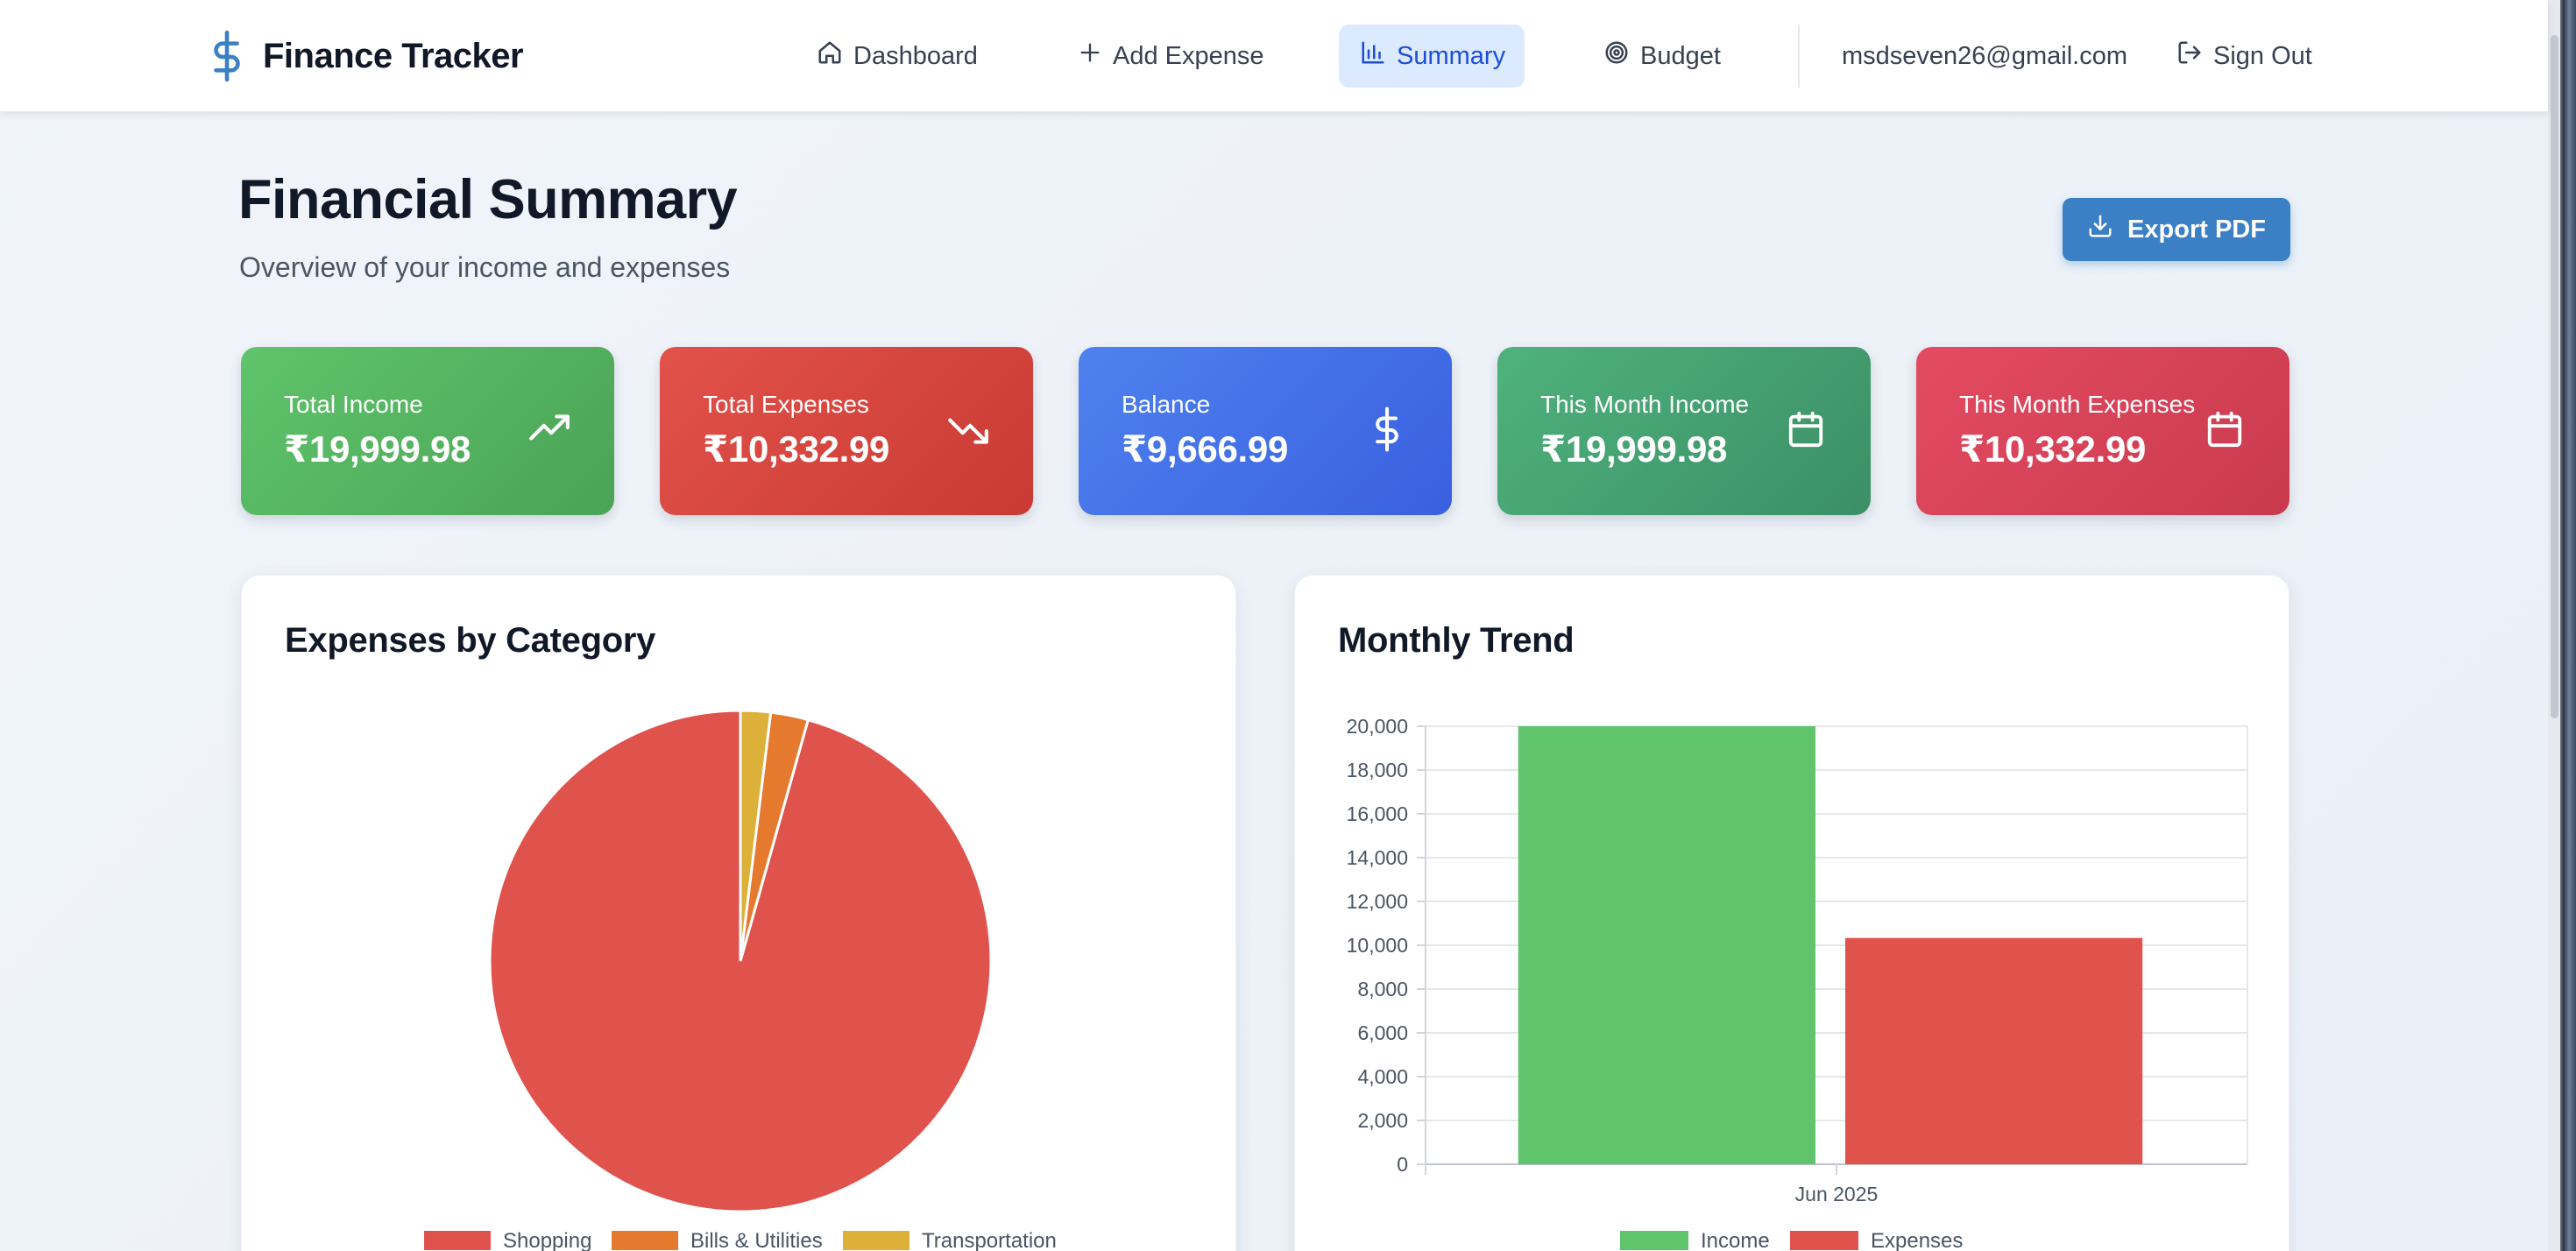 This screenshot has width=2576, height=1251. I want to click on export-pdf-button: Export PDF, so click(2176, 229).